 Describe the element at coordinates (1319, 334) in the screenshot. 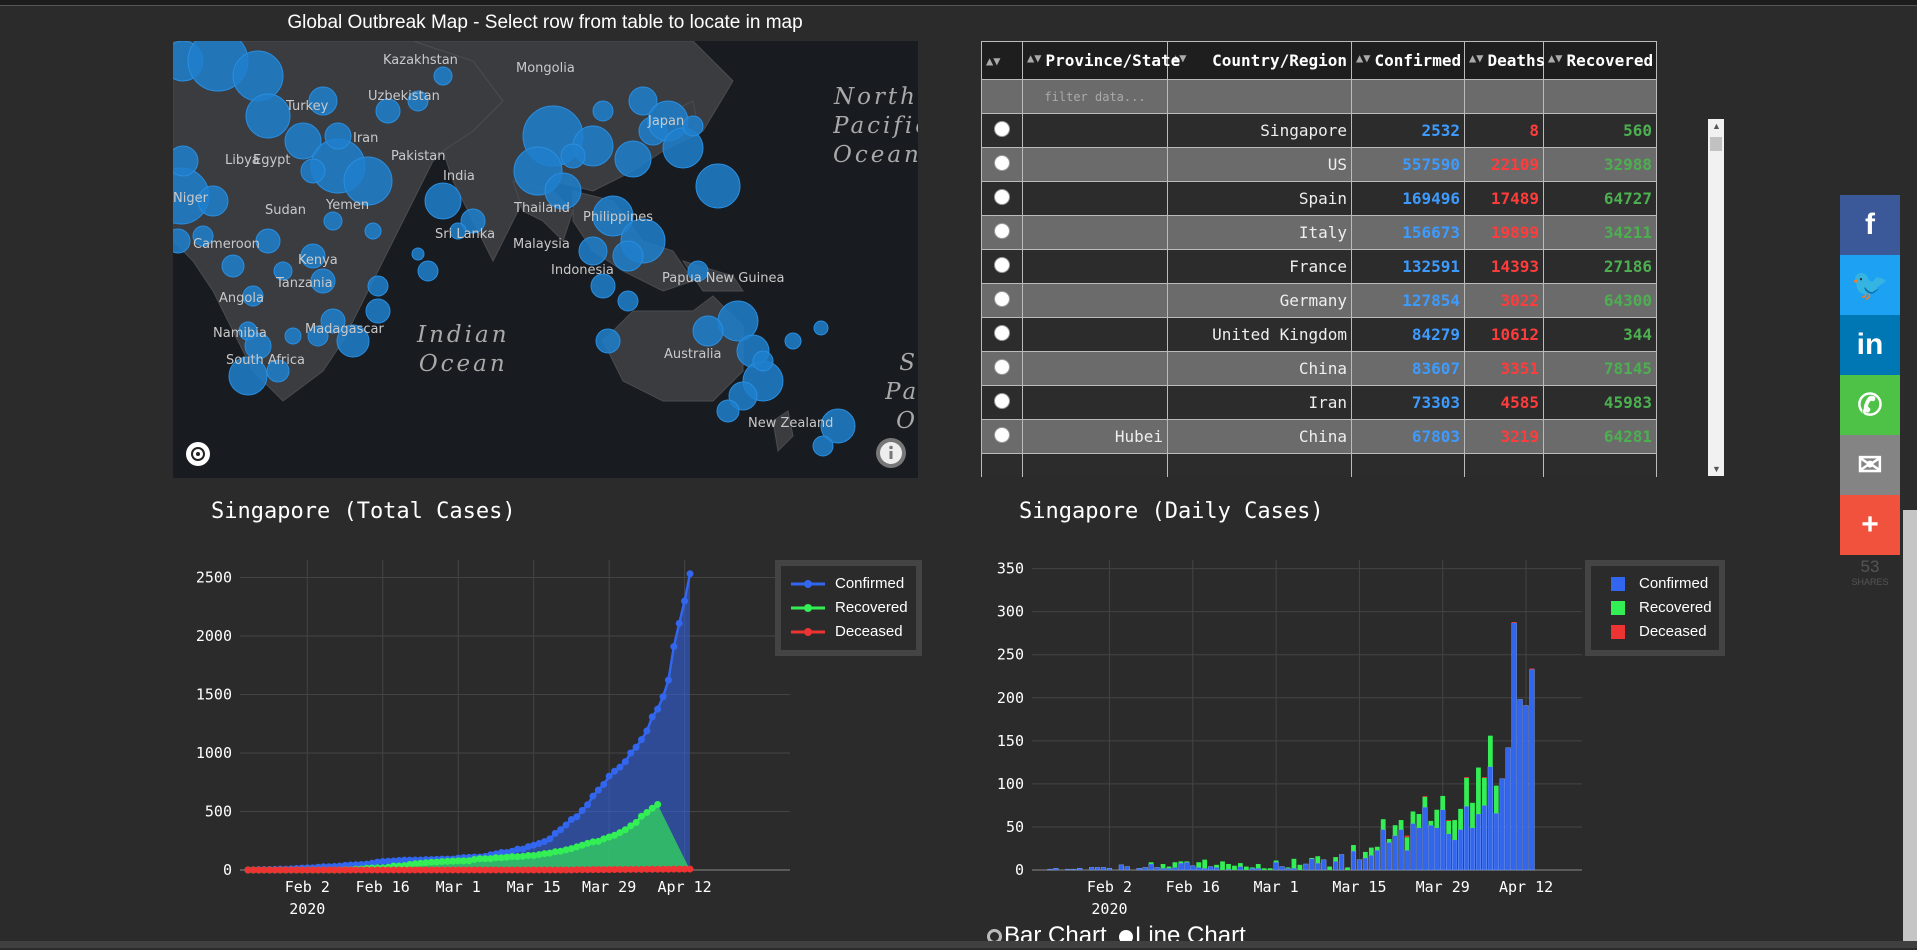

I see `table-row: United Kingdom 84279 10612 344` at that location.